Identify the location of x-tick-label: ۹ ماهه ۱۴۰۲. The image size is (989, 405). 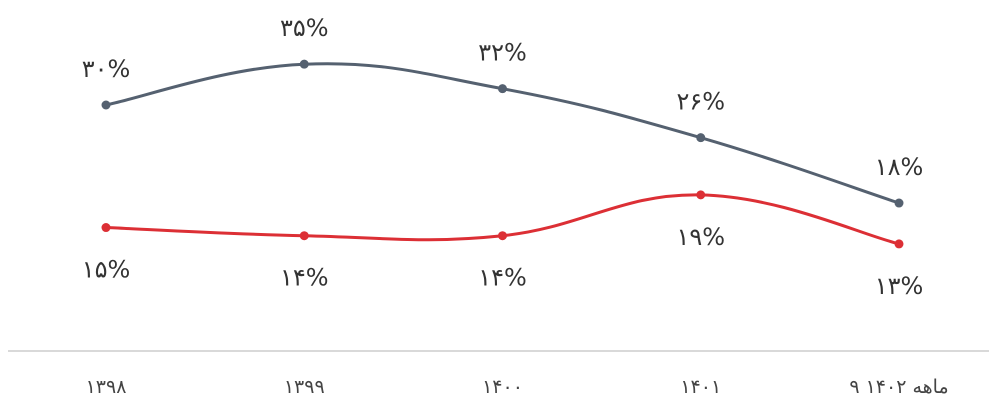
(898, 387).